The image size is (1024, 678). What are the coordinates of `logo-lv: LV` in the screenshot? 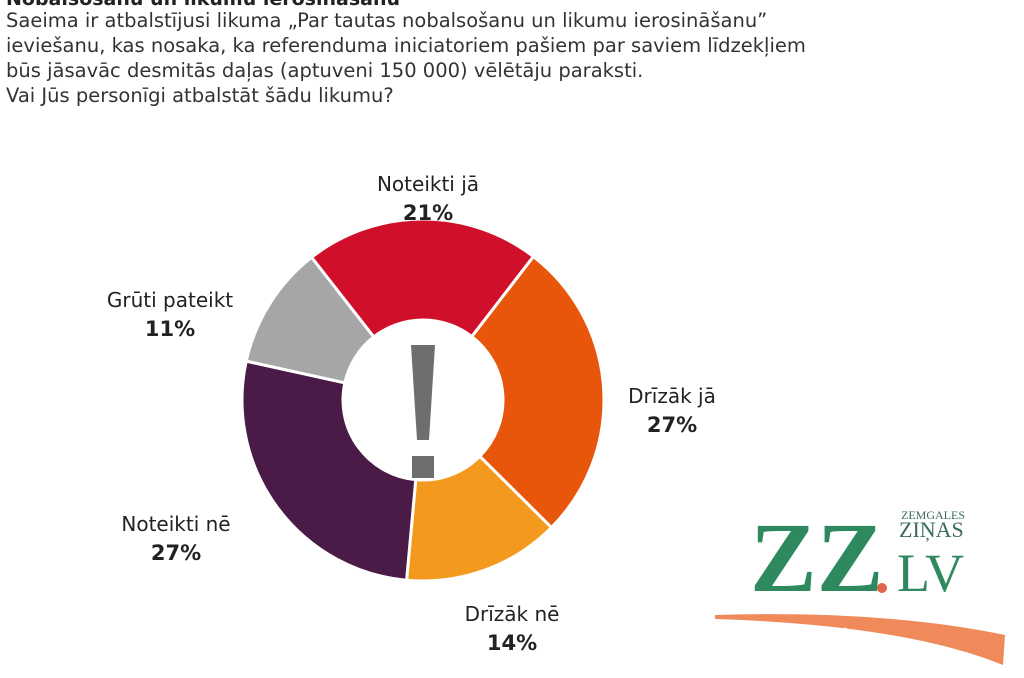 It's located at (930, 573).